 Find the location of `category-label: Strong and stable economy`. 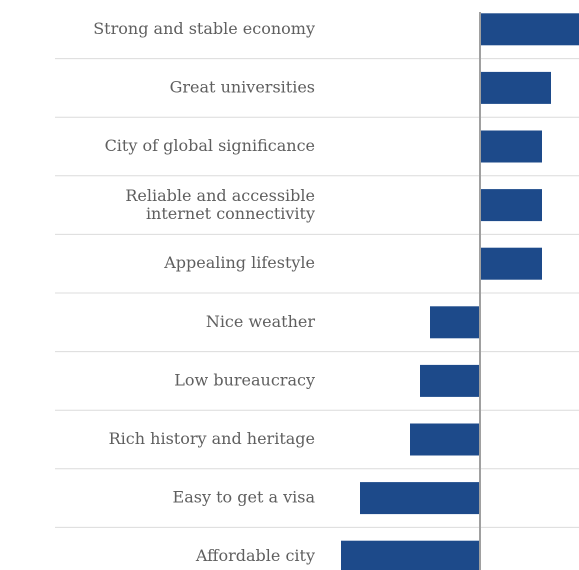

category-label: Strong and stable economy is located at coordinates (204, 28).